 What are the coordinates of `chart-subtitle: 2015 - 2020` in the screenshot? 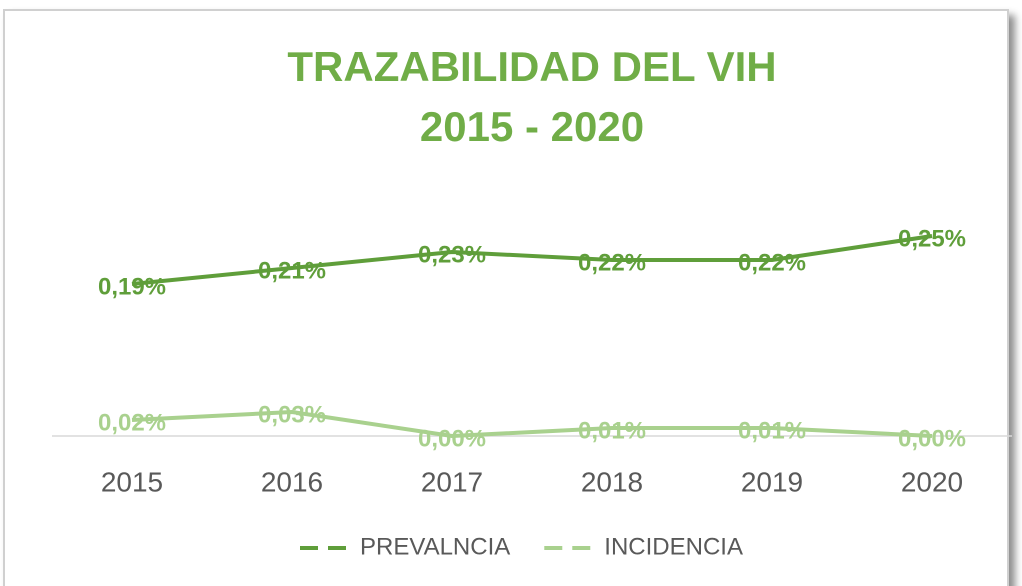 It's located at (532, 126).